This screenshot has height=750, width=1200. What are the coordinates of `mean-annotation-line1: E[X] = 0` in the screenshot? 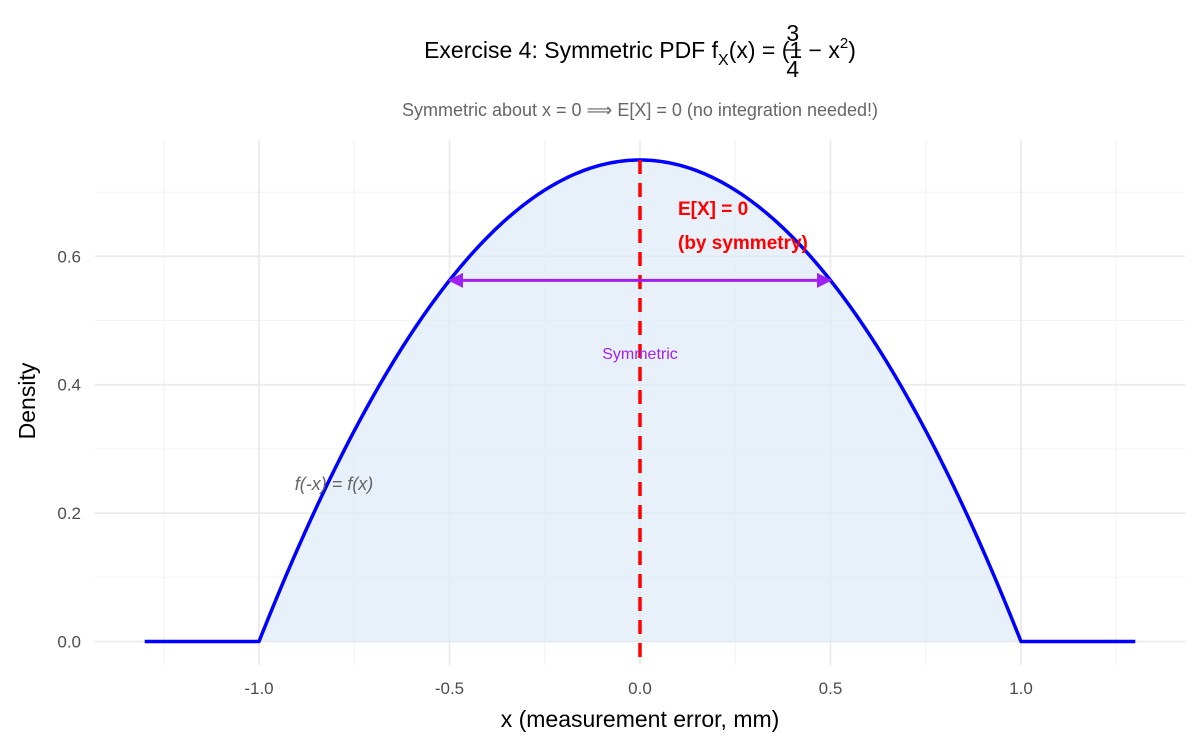 It's located at (713, 209).